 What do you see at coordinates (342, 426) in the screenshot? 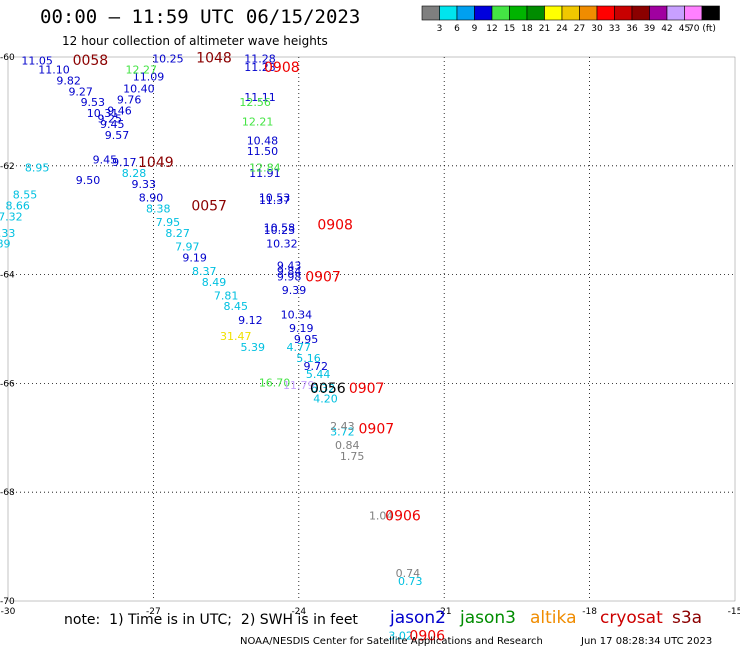
I see `swh-label: 2.43` at bounding box center [342, 426].